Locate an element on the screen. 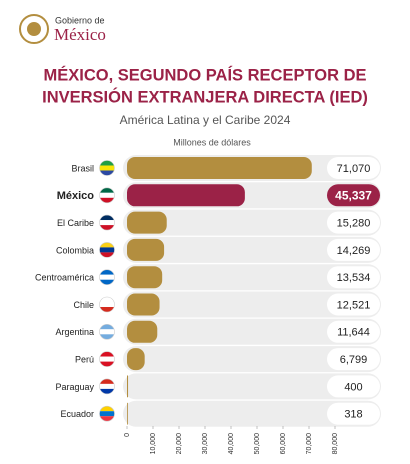 Image resolution: width=410 pixels, height=464 pixels. value-label: 6,799 is located at coordinates (354, 360).